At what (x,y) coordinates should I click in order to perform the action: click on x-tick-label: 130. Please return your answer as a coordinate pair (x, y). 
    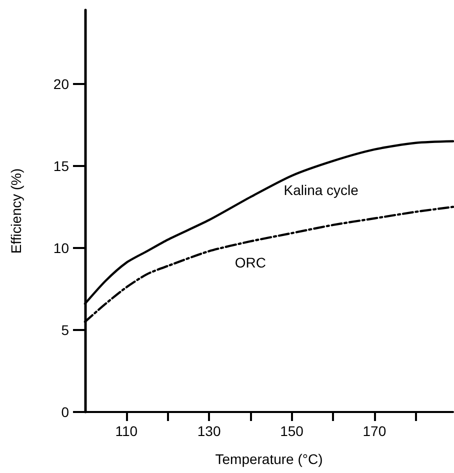
    Looking at the image, I should click on (209, 431).